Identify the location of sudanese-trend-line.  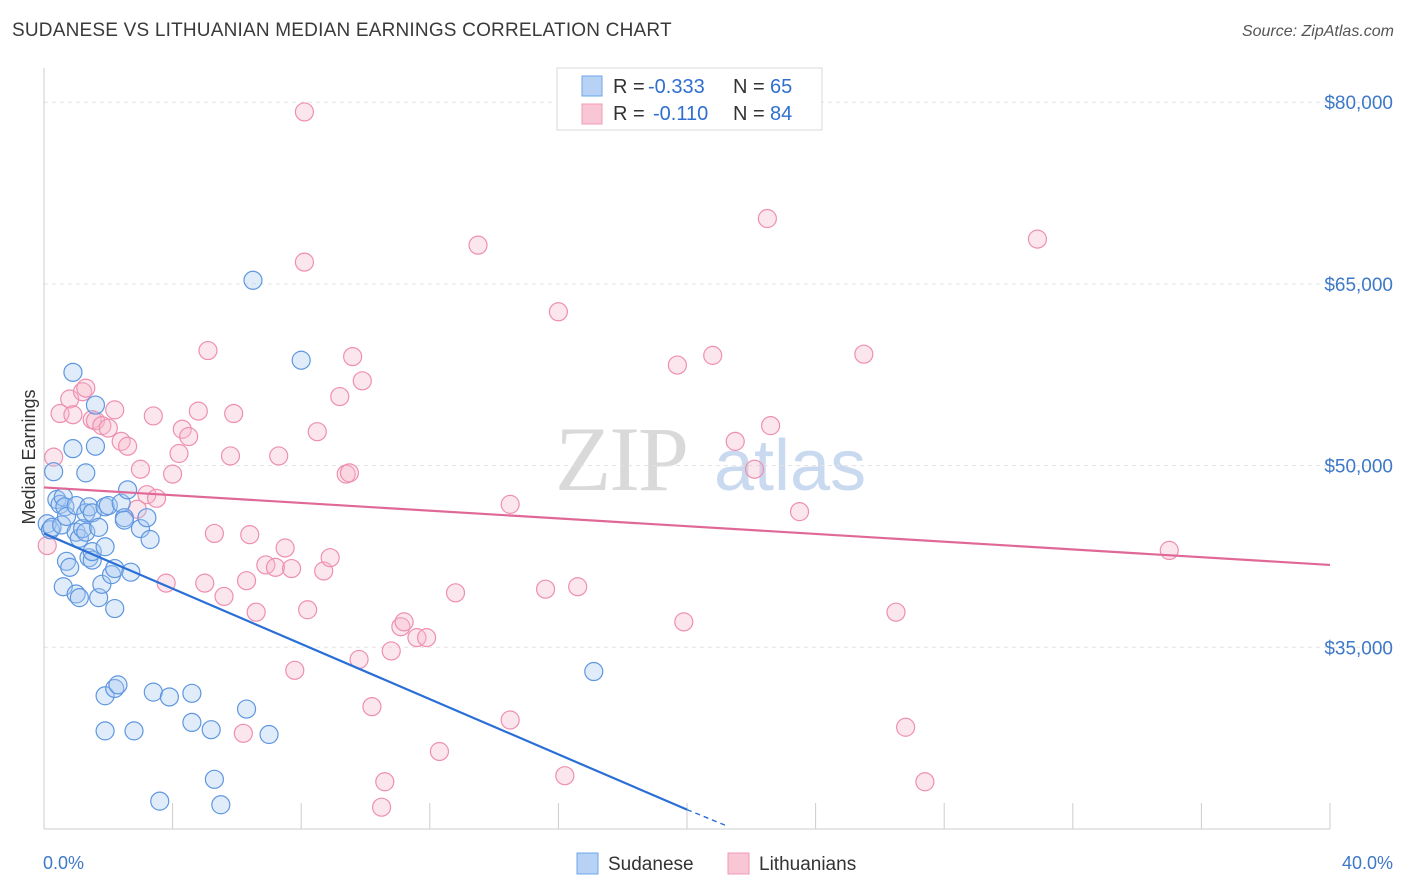
(365, 671).